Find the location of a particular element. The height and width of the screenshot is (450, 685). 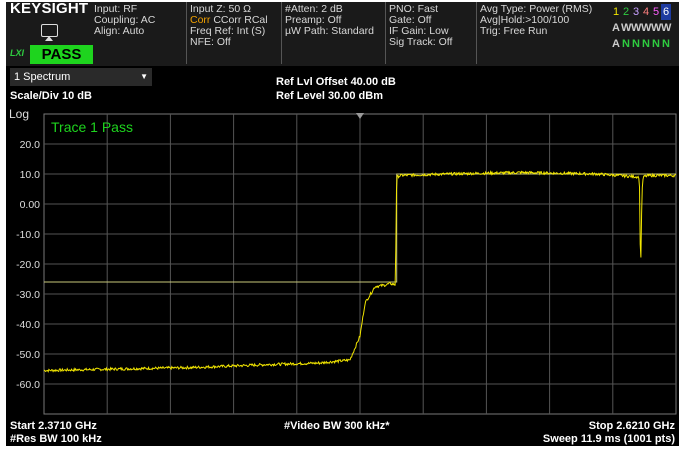

pno-label: PNO: Fast is located at coordinates (414, 9).